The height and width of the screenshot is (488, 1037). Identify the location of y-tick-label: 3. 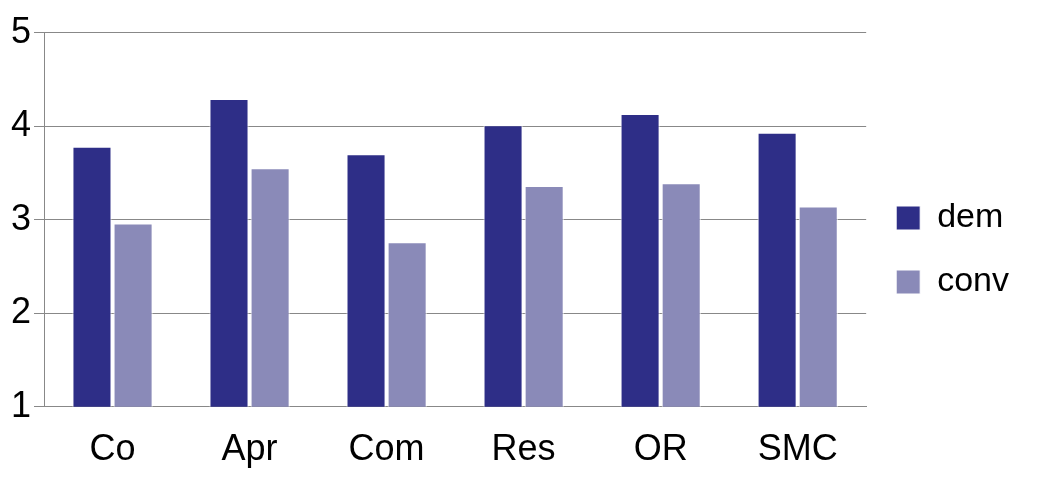
(21, 217).